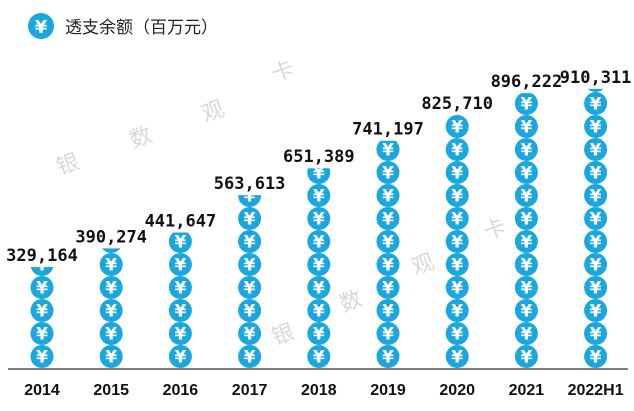 This screenshot has height=411, width=634. I want to click on bar-2020: ¥ ¥ ¥ ¥ ¥ ¥ ¥ ¥ ¥ ¥ ¥, so click(457, 241).